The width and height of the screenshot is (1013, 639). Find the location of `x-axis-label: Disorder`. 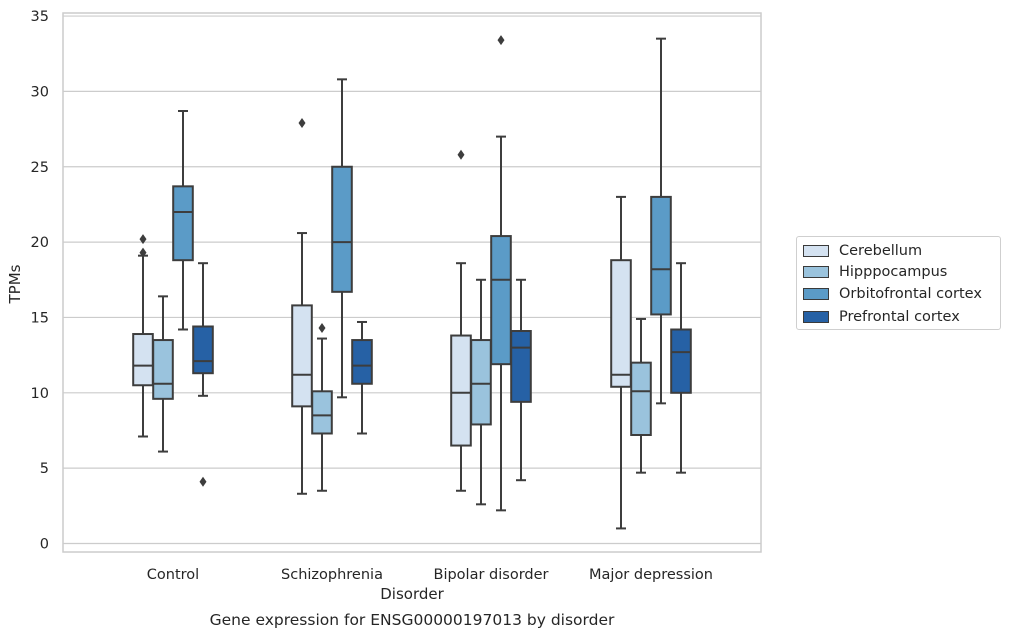

x-axis-label: Disorder is located at coordinates (412, 594).